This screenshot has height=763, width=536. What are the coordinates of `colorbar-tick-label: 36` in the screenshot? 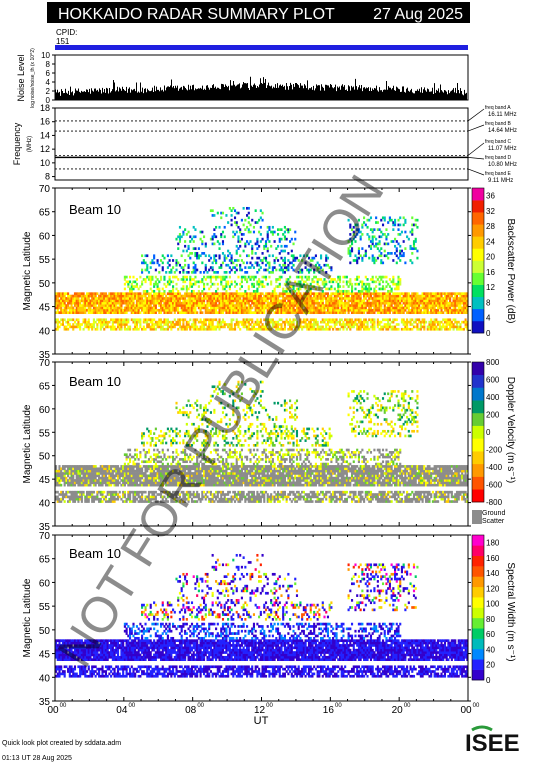 It's located at (490, 196).